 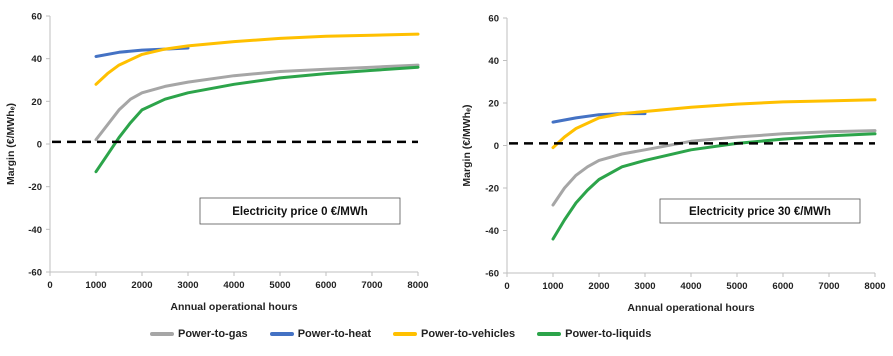 I want to click on panel1-x-tick-label: 0, so click(x=49, y=285).